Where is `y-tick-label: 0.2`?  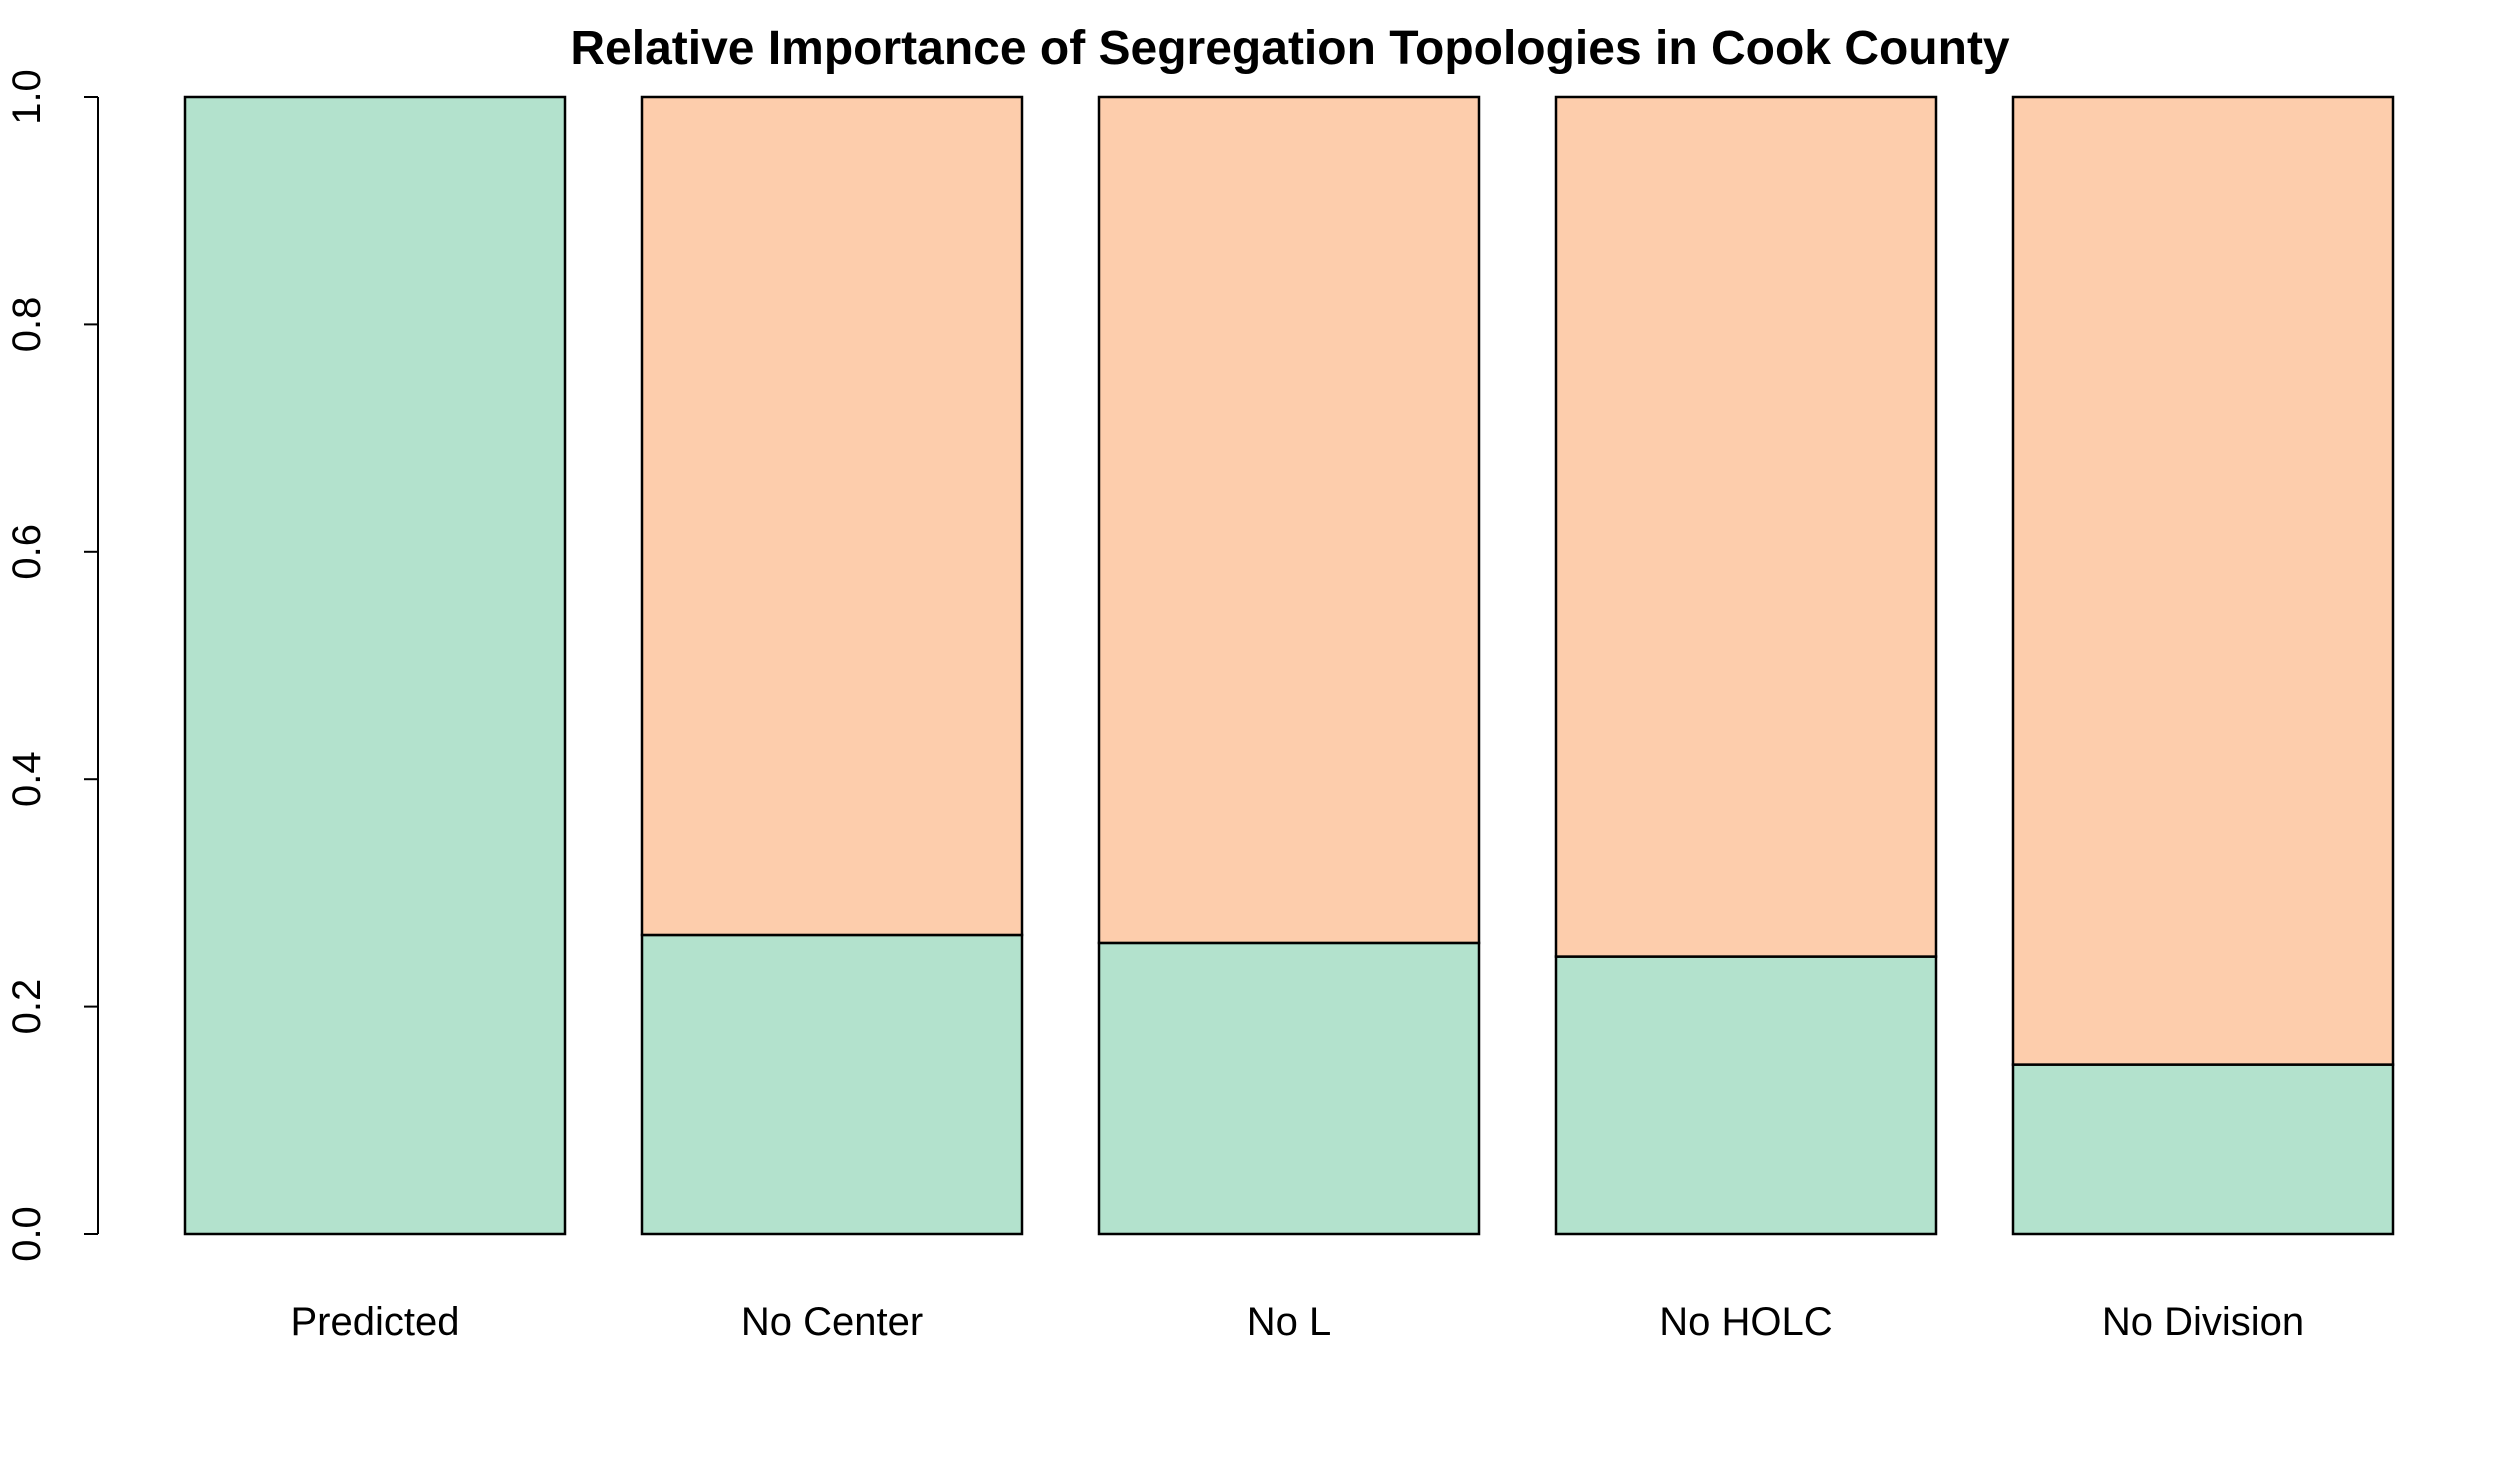
y-tick-label: 0.2 is located at coordinates (27, 1007).